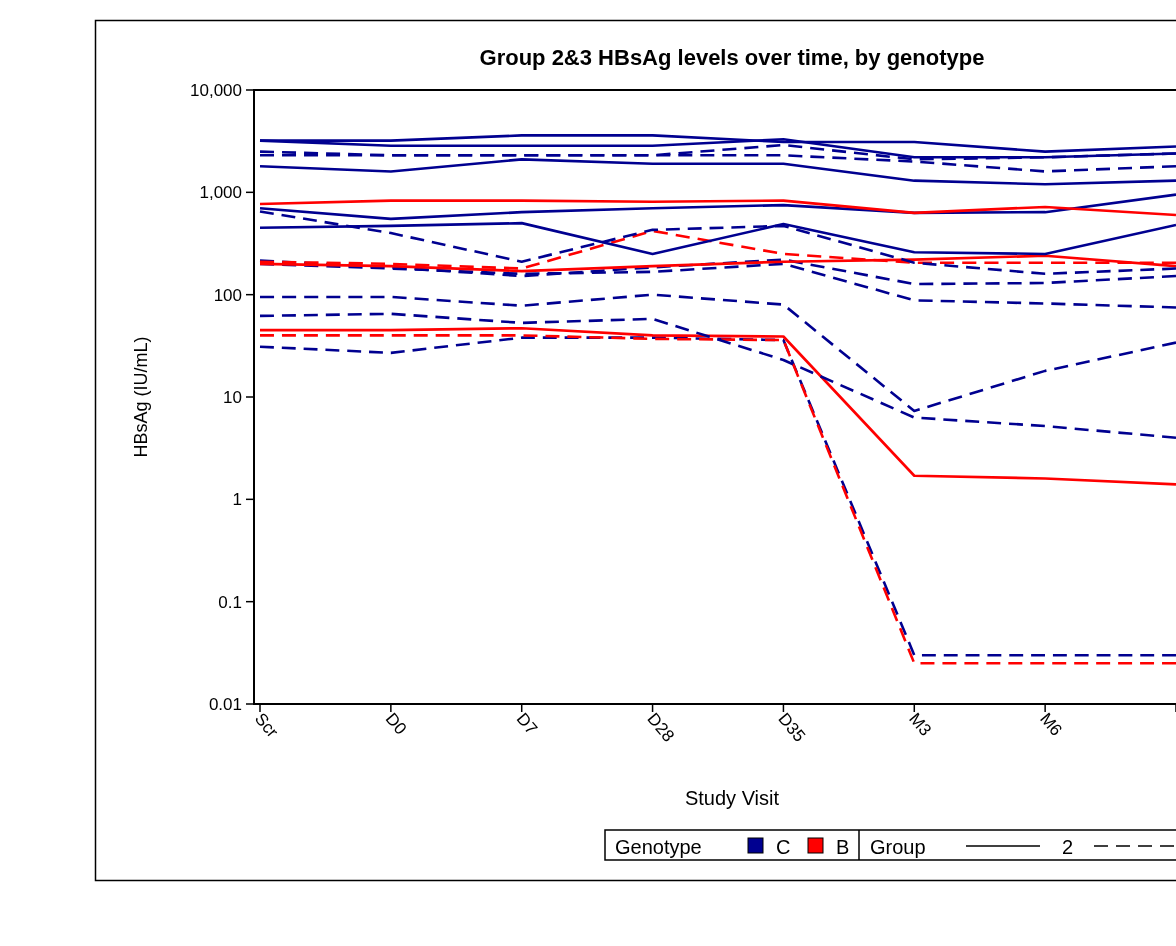 The height and width of the screenshot is (946, 1176). I want to click on chart-title: Group 2&3 HBsAg levels over time, by genotype, so click(732, 57).